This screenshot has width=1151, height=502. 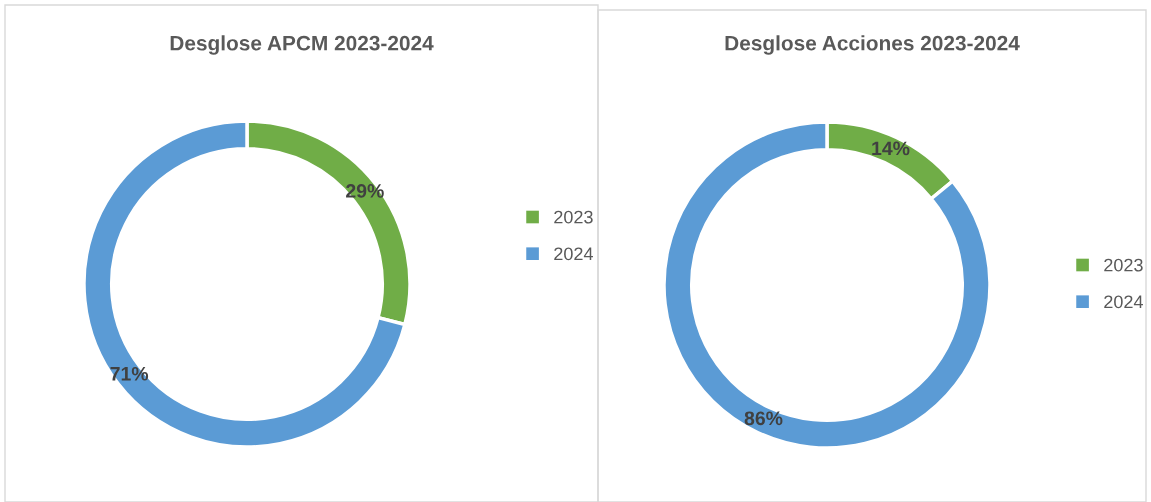 I want to click on data-label: 14%, so click(x=891, y=148).